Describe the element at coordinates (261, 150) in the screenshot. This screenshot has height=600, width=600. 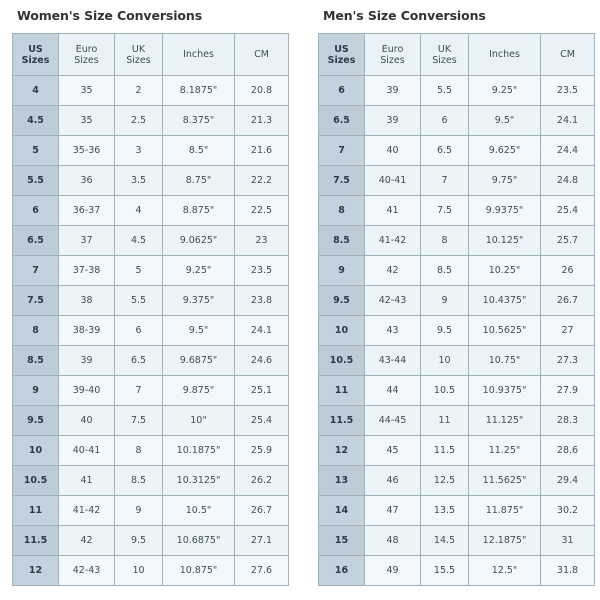
I see `cell-cm: 21.6` at that location.